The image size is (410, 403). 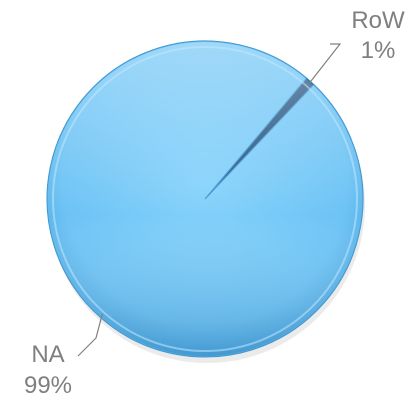 I want to click on slice-label-row: RoW, so click(x=378, y=20).